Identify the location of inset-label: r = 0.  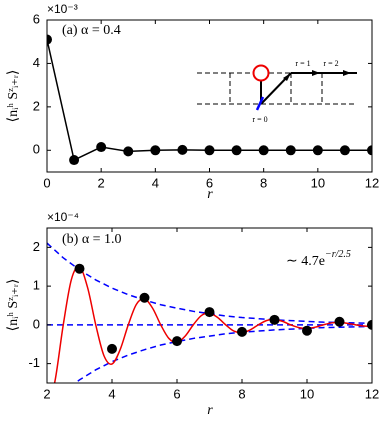
(259, 119).